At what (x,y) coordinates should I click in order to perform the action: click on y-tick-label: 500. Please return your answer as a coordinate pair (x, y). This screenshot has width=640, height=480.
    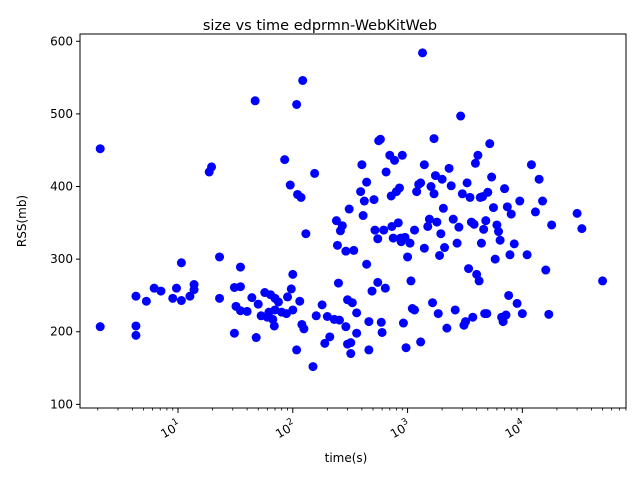
    Looking at the image, I should click on (61, 114).